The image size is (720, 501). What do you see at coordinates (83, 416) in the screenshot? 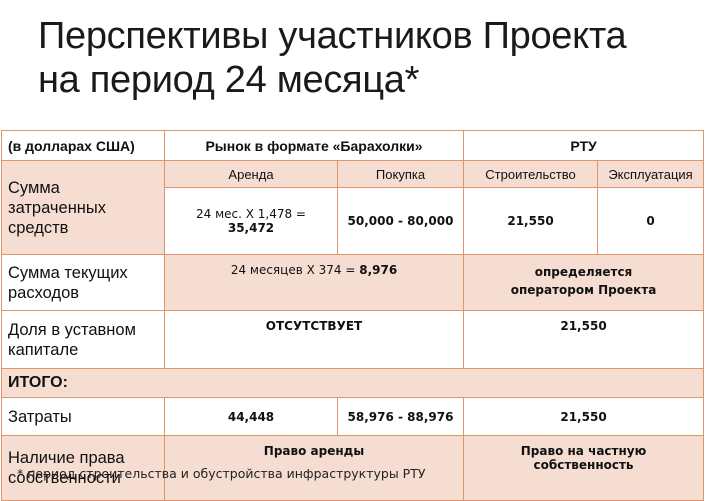
I see `costs-label: Затраты` at bounding box center [83, 416].